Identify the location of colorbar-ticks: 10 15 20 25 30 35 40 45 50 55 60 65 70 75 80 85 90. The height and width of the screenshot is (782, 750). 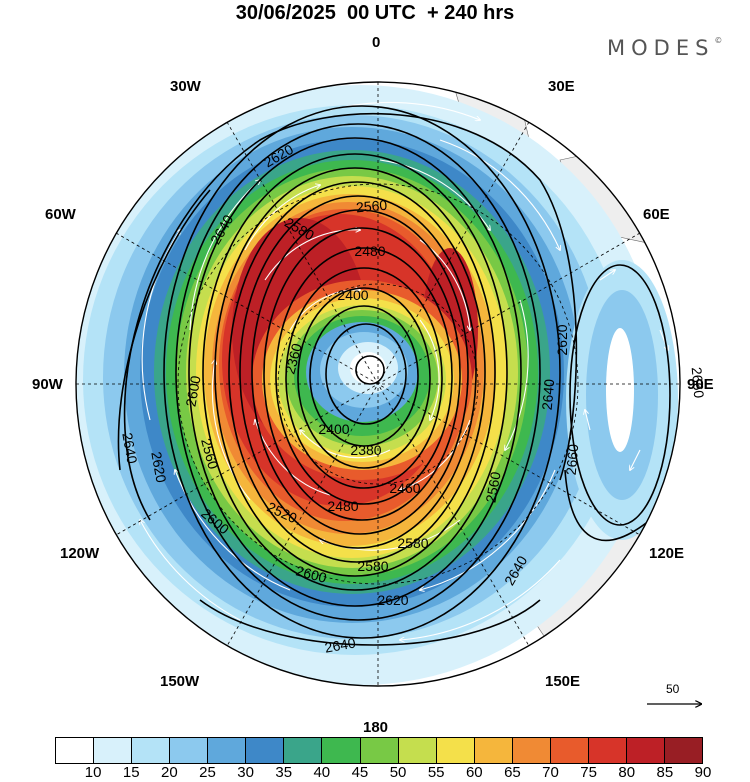
(383, 773).